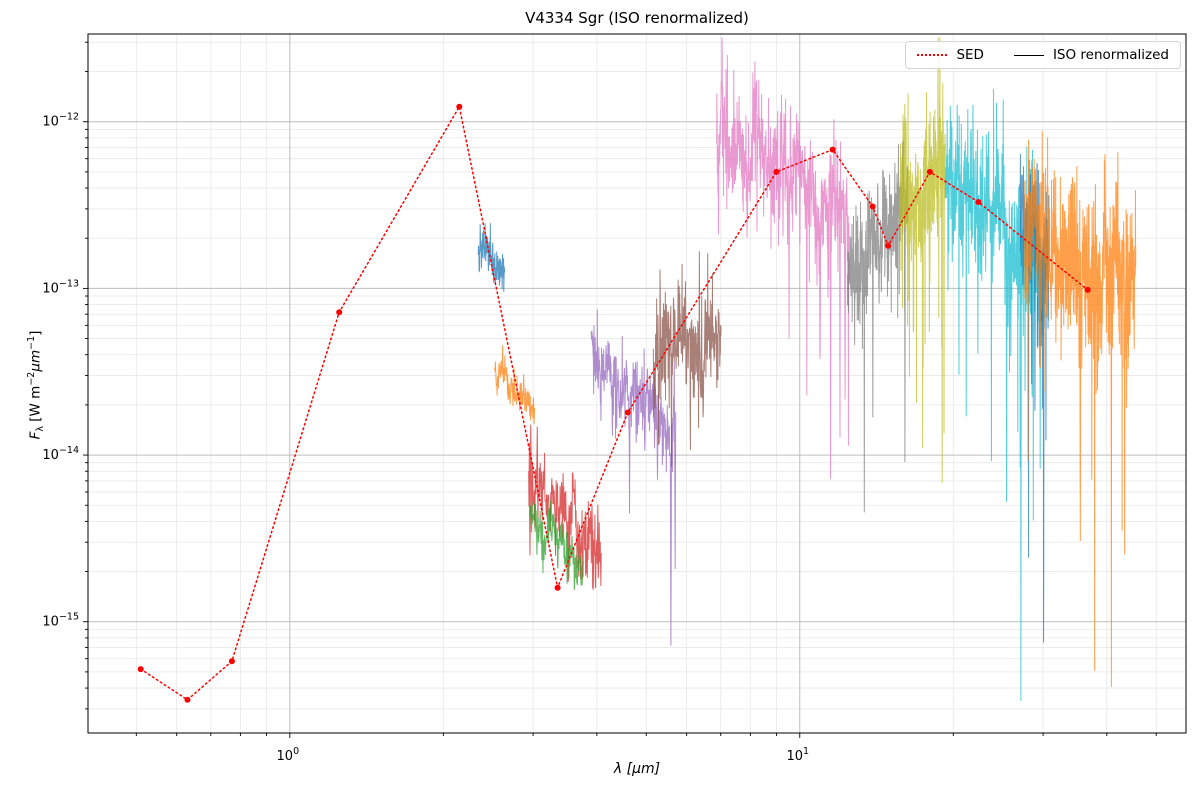 The width and height of the screenshot is (1200, 800). I want to click on y-axis-label-e2: −1, so click(31, 342).